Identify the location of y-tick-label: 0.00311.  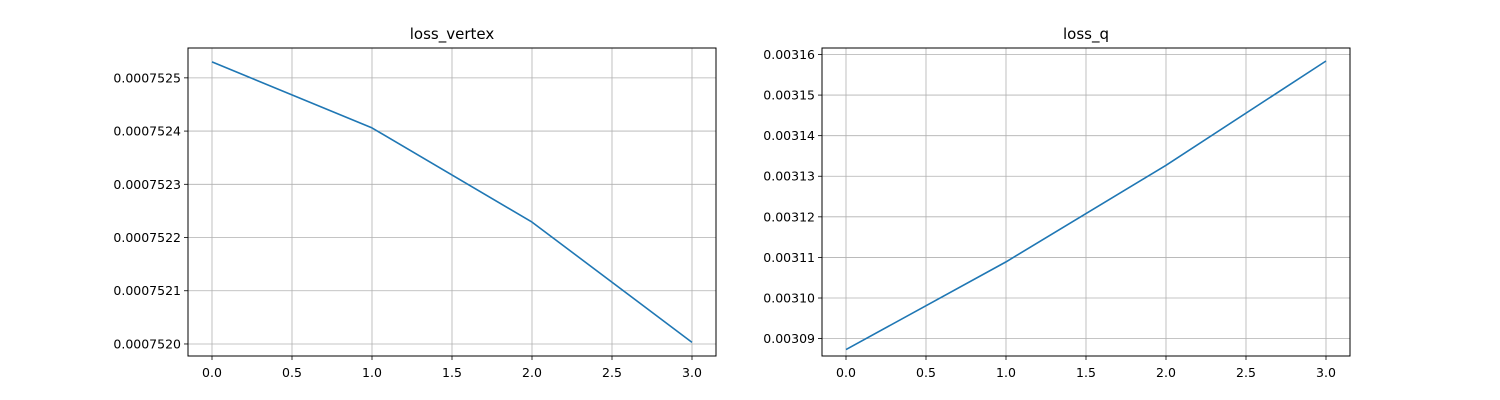
(789, 257).